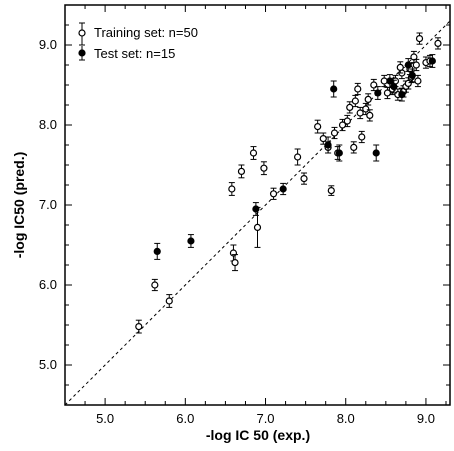  Describe the element at coordinates (48, 364) in the screenshot. I see `y-tick-label: 5.0` at that location.